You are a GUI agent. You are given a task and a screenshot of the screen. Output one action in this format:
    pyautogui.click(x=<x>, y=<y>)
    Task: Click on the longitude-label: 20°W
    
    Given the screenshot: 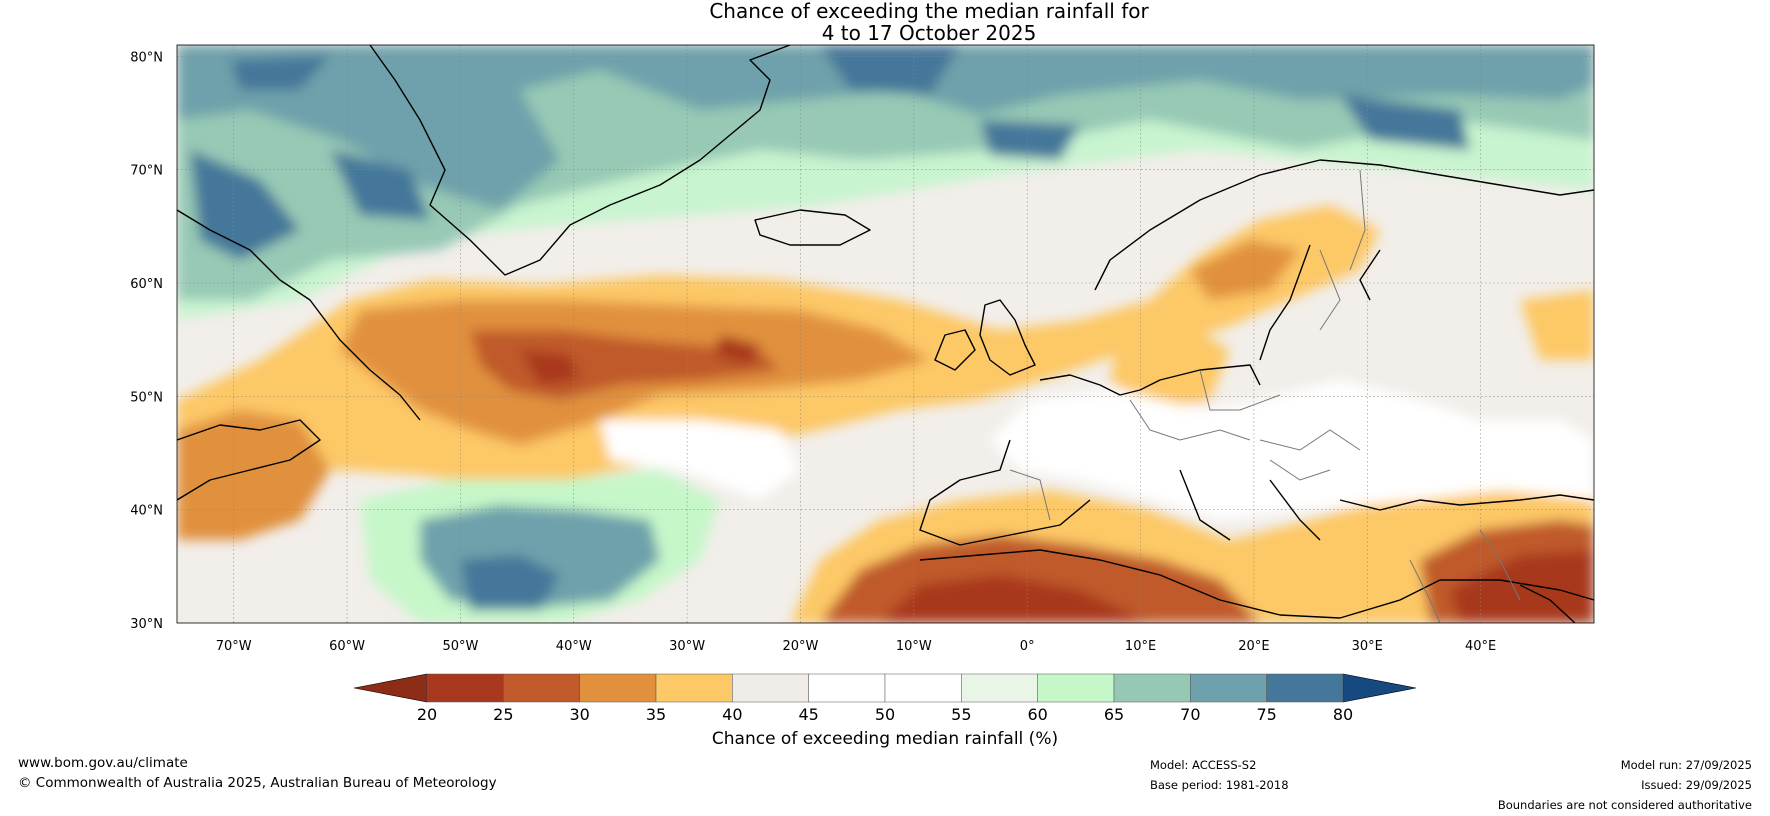 What is the action you would take?
    pyautogui.click(x=801, y=646)
    